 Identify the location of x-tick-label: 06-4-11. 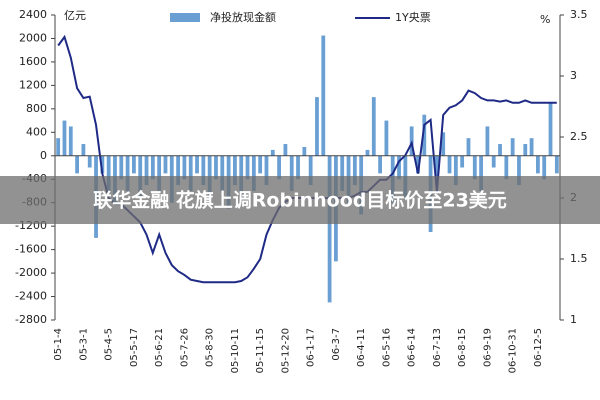
(361, 347).